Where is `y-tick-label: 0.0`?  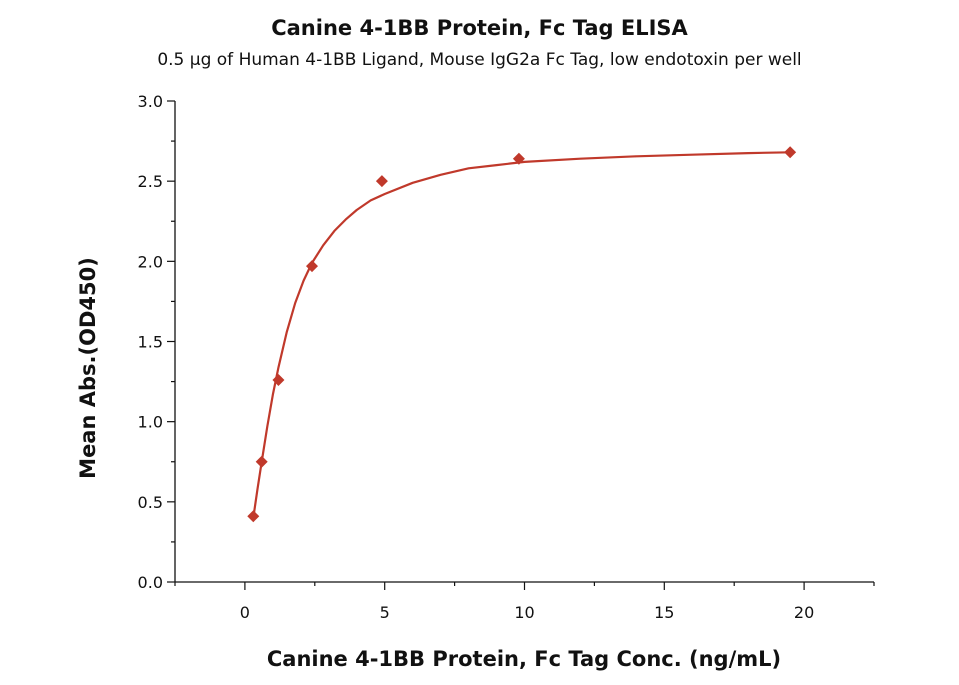
y-tick-label: 0.0 is located at coordinates (150, 582).